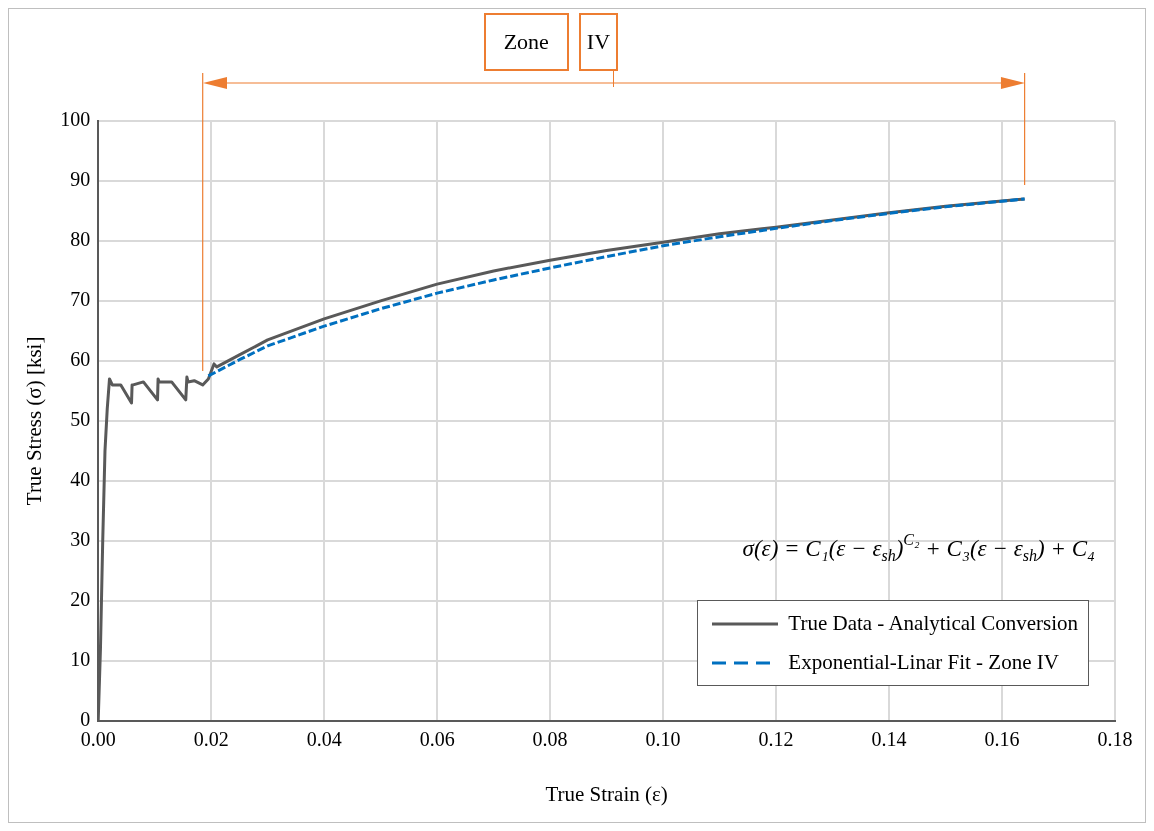  Describe the element at coordinates (526, 42) in the screenshot. I see `text: Zone` at that location.